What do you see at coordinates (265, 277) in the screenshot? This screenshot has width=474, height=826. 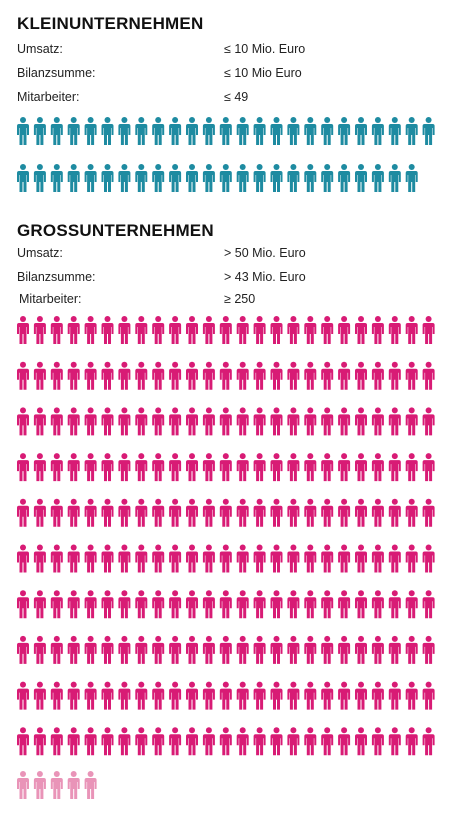 I see `large-balance-value: > 43 Mio. Euro` at bounding box center [265, 277].